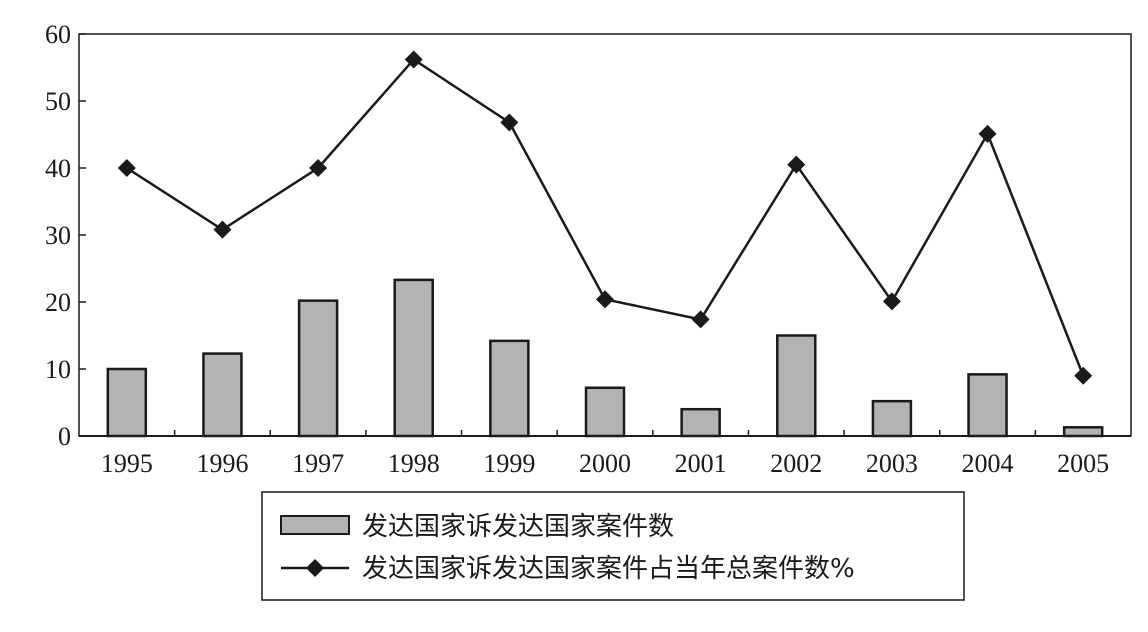  Describe the element at coordinates (222, 463) in the screenshot. I see `x-tick-label: 1996` at that location.